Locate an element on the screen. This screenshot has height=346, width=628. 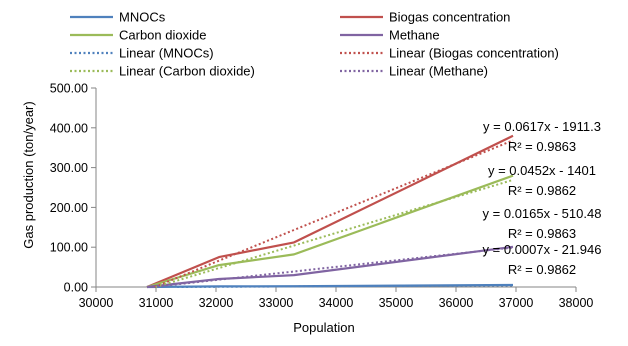
trendline-r2-carbon-dioxide: R² = 0.9862 is located at coordinates (542, 190).